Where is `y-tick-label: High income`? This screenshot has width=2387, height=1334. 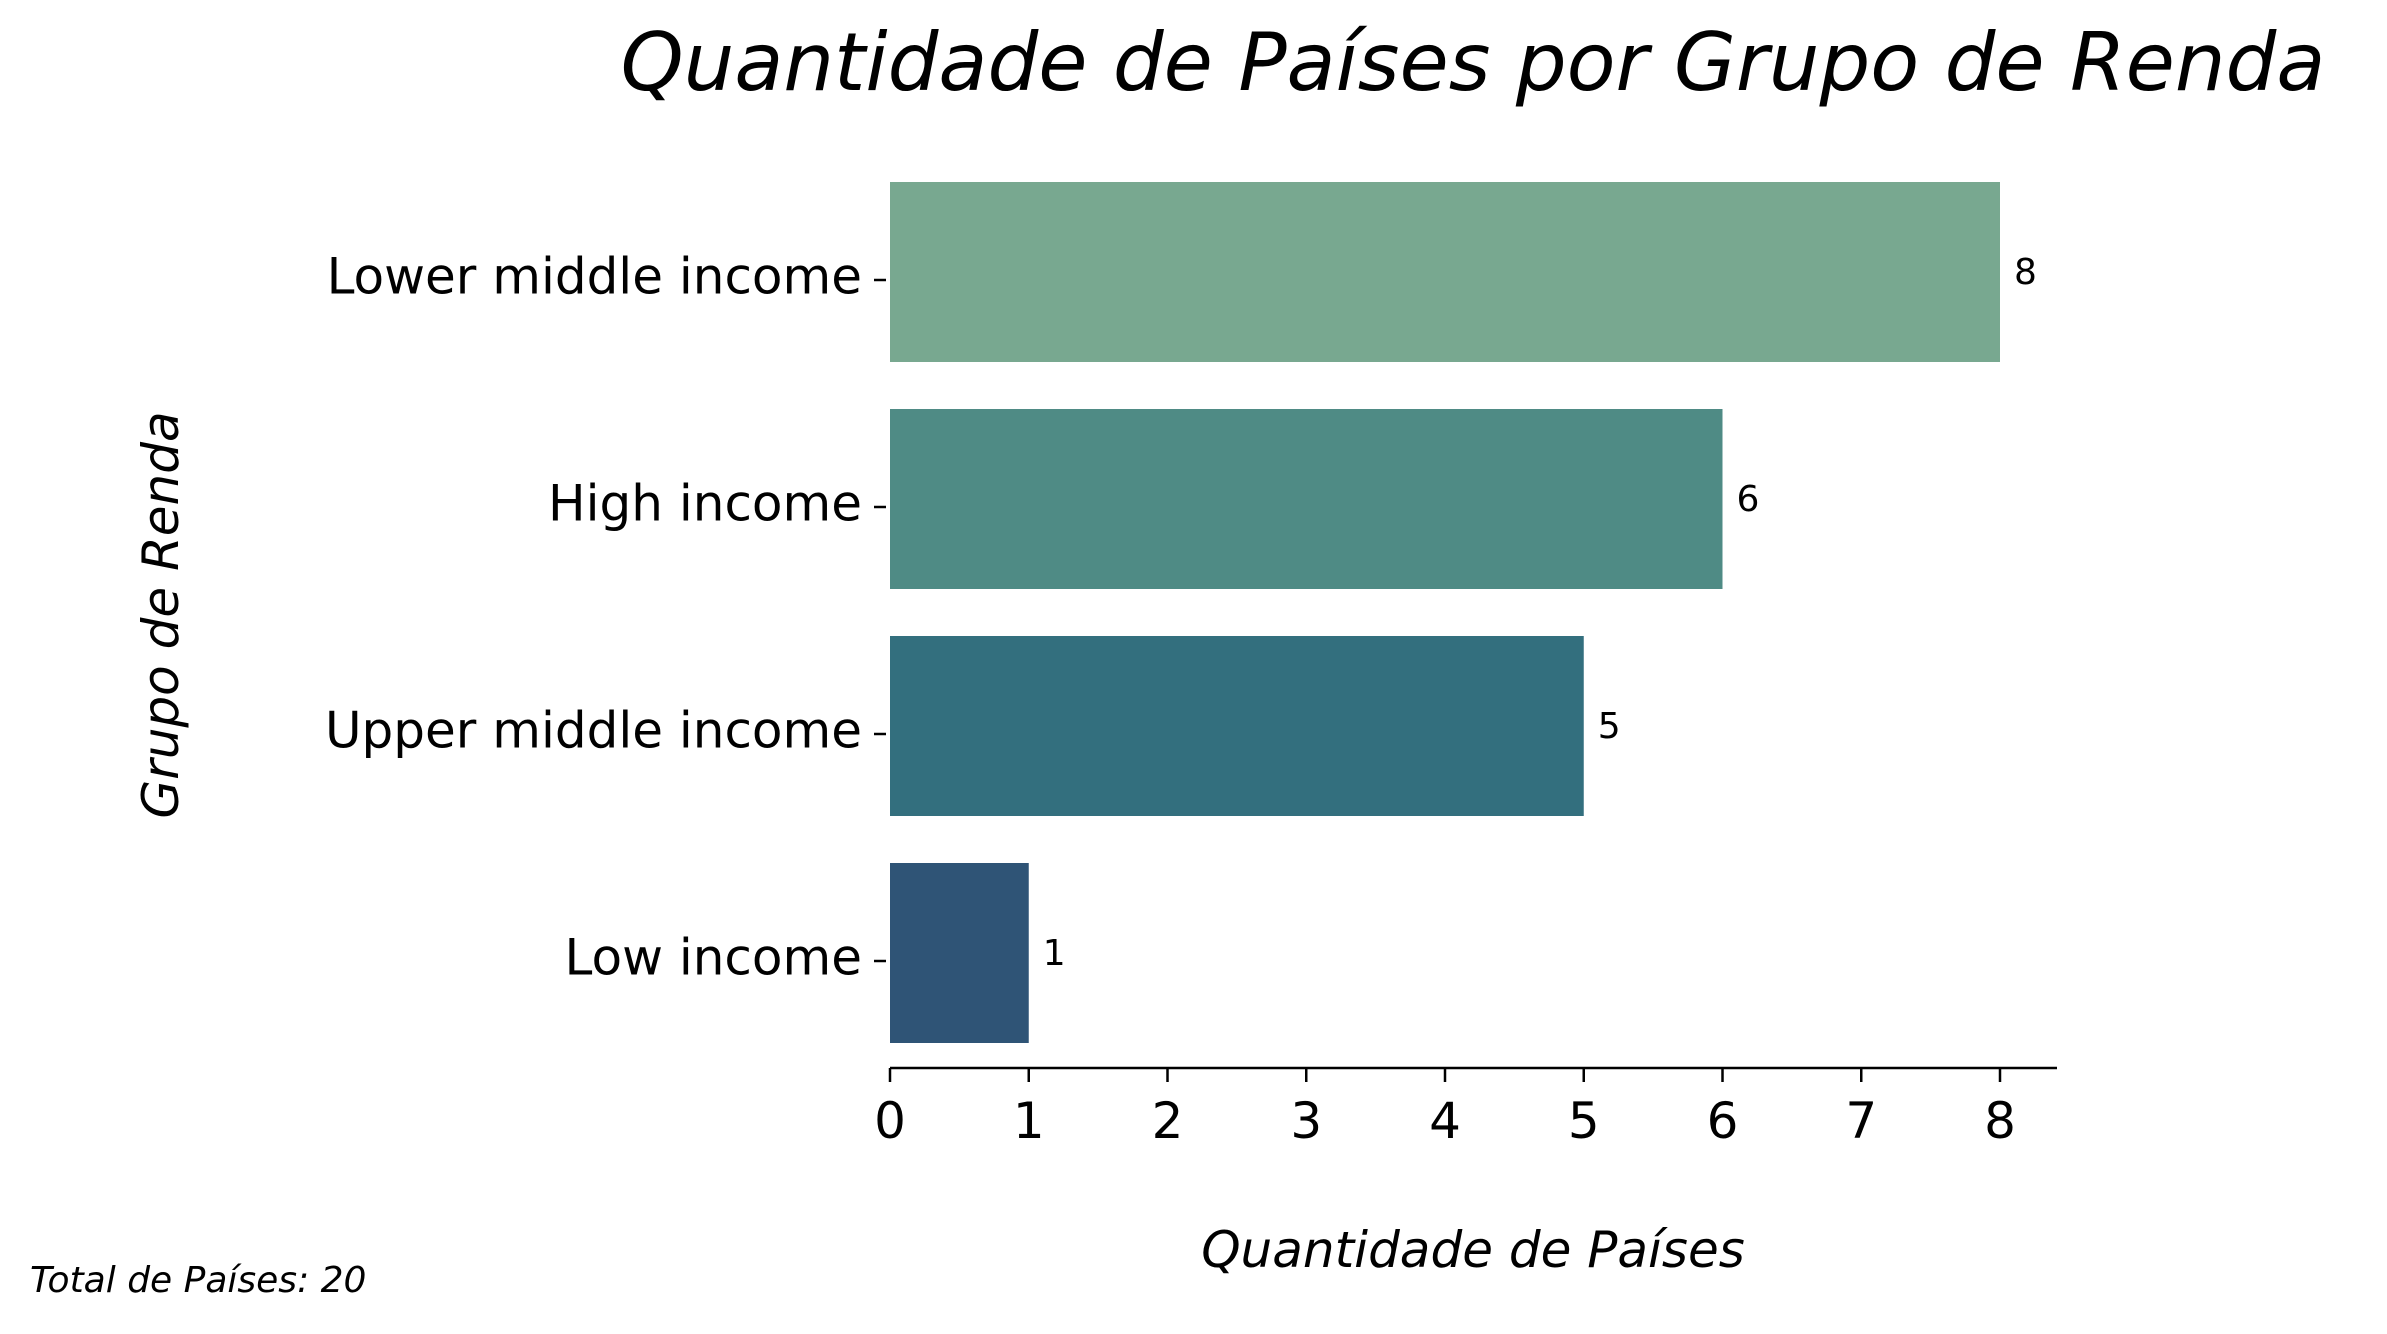
y-tick-label: High income is located at coordinates (705, 504).